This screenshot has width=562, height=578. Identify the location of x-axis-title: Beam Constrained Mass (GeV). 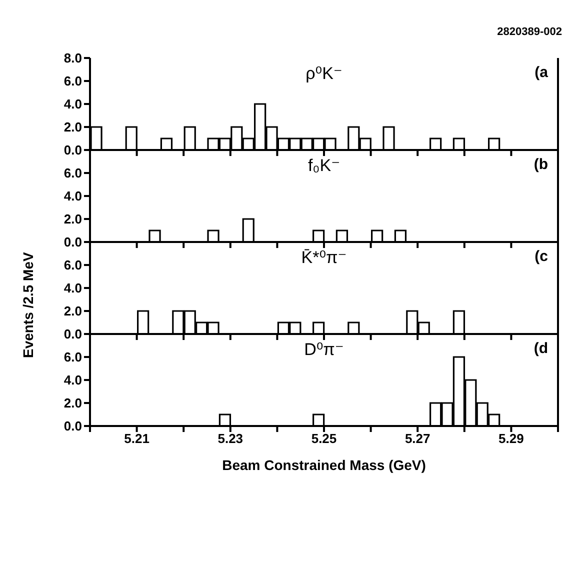
(324, 465).